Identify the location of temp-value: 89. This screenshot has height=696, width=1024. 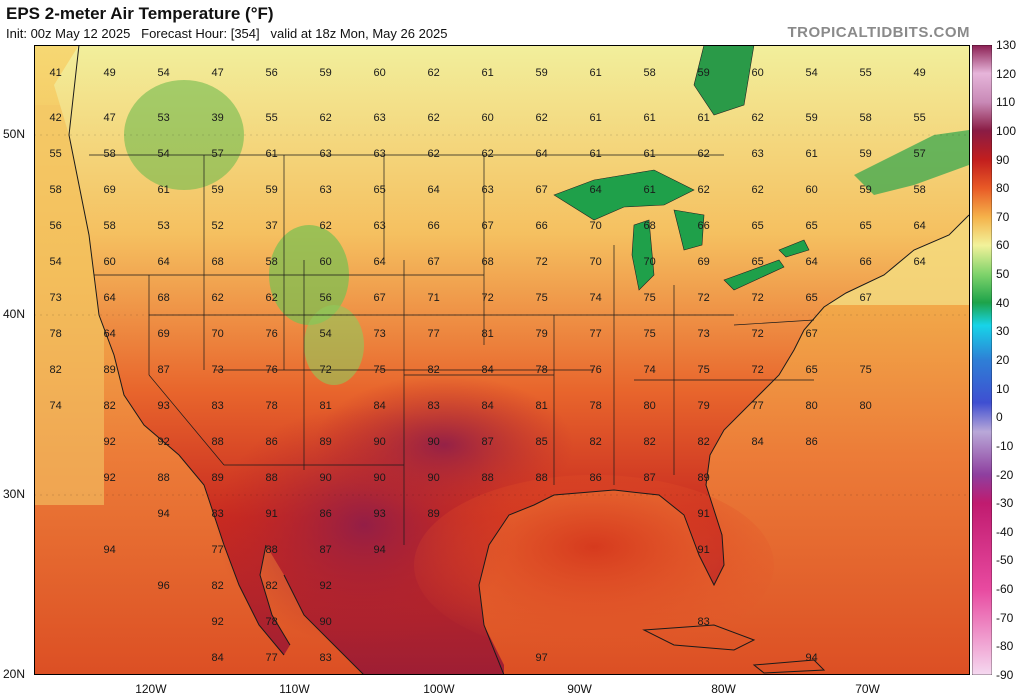
(325, 442).